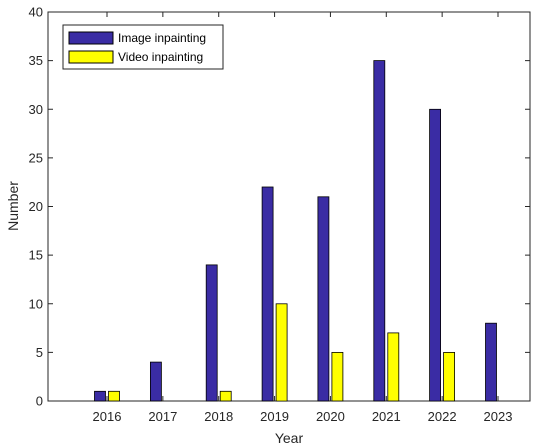  Describe the element at coordinates (36, 206) in the screenshot. I see `y-tick-label: 20` at that location.